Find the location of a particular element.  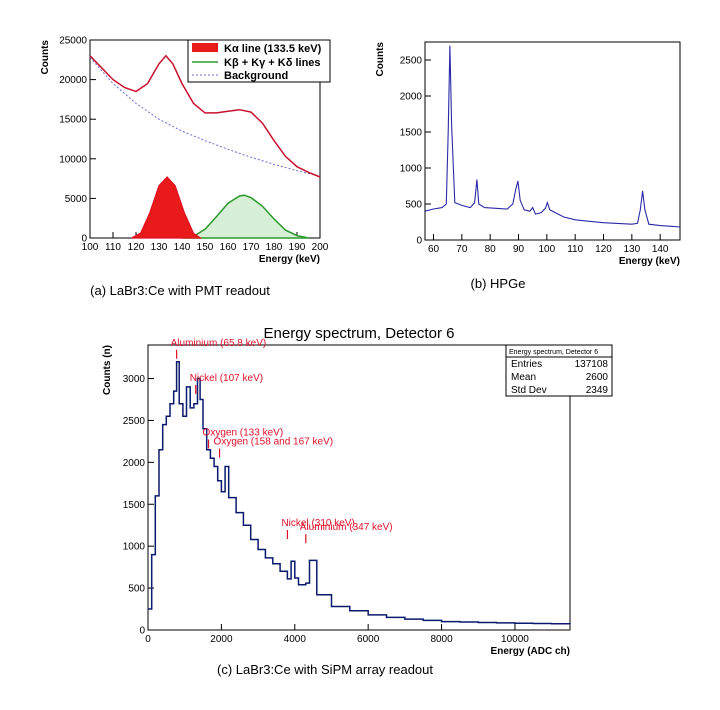

chart-title-c: Energy spectrum, Detector 6 is located at coordinates (359, 333).